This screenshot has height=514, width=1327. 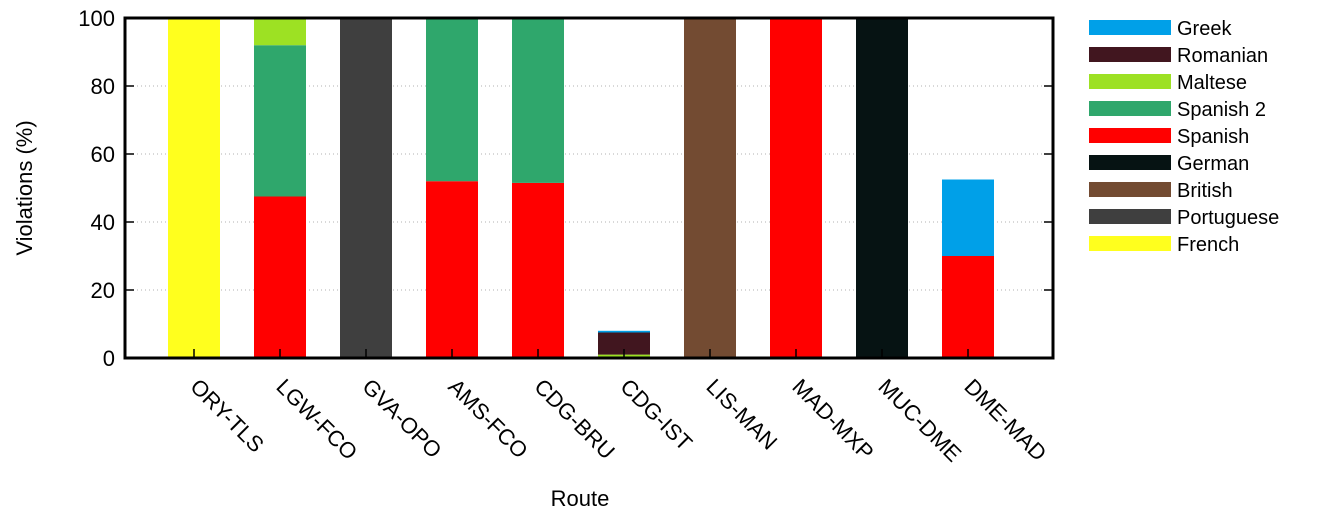 I want to click on legend-label: Spanish, so click(x=1213, y=137).